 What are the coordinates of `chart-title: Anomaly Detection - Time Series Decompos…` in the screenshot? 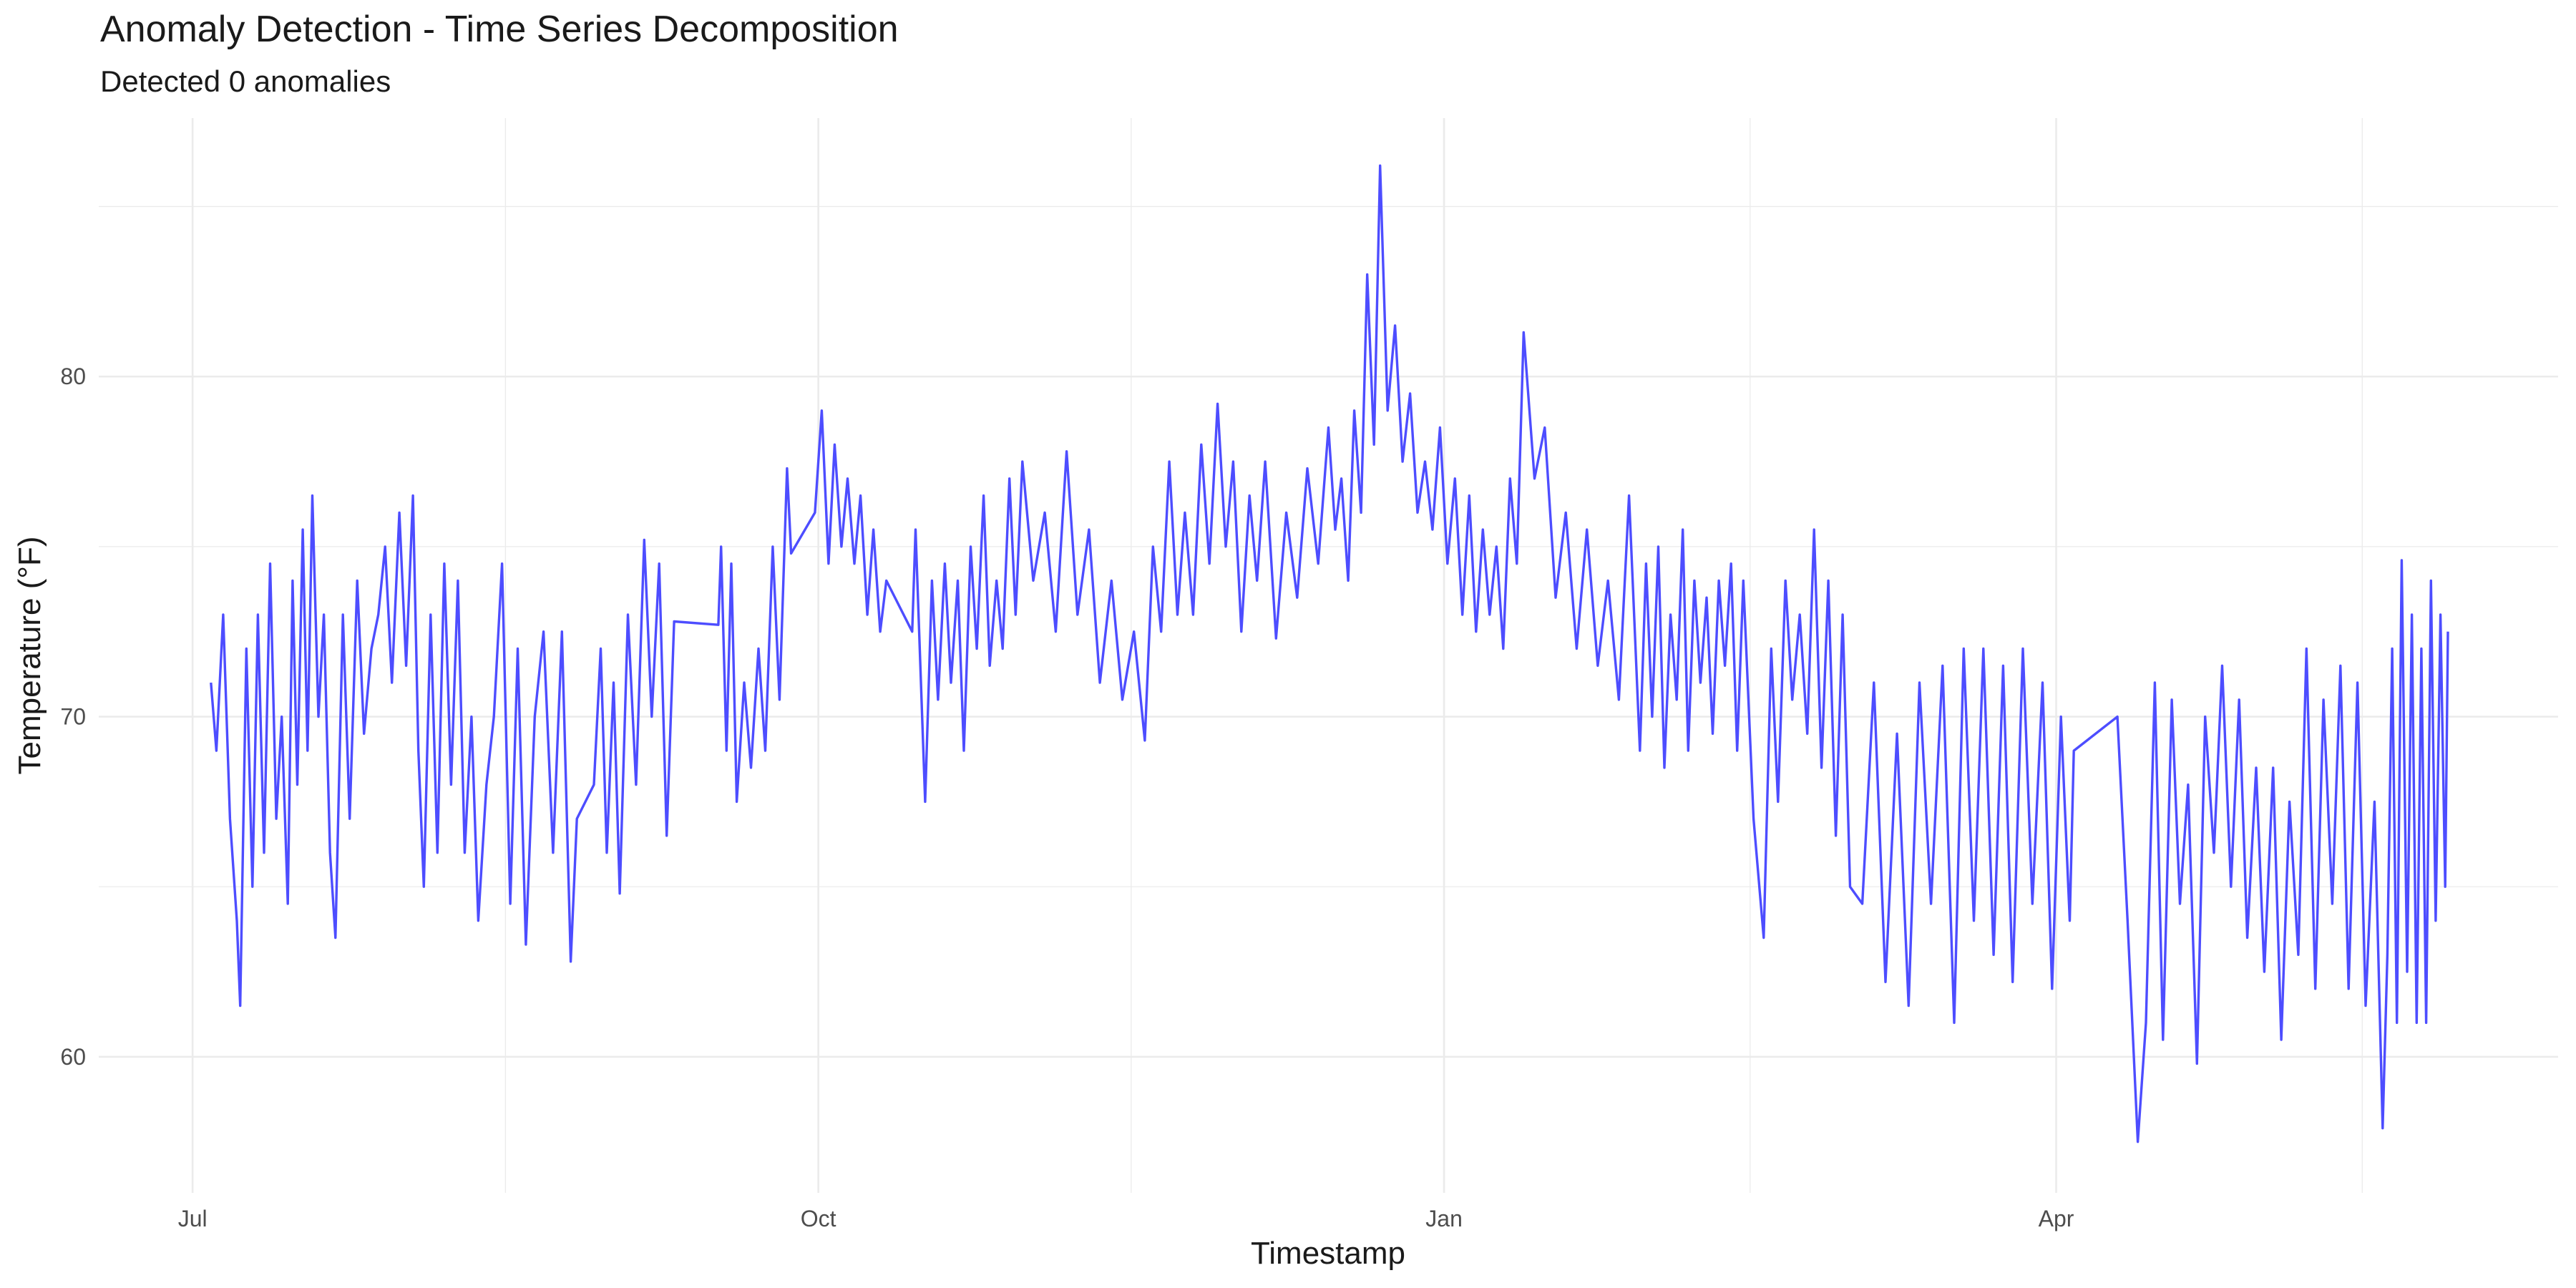 It's located at (499, 29).